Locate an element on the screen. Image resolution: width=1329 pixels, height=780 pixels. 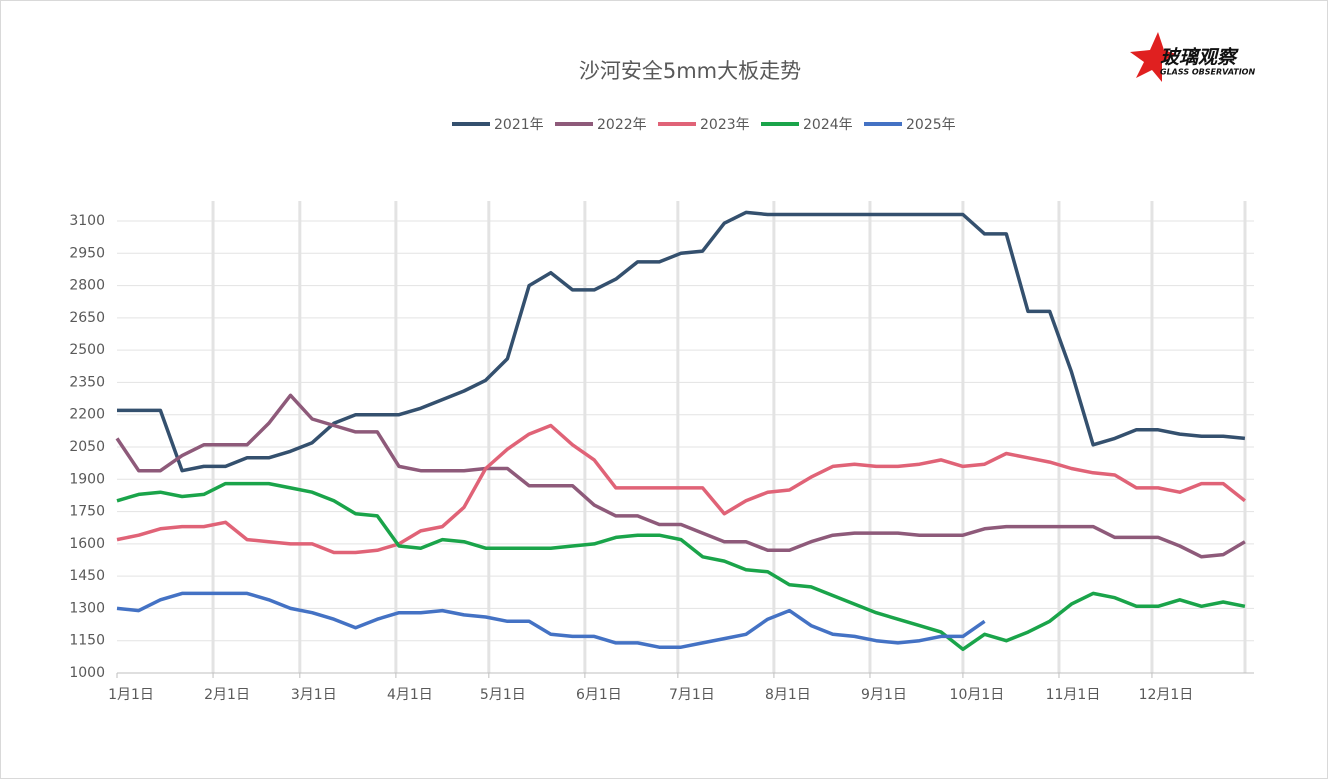
logo-title: 玻璃观察 is located at coordinates (1199, 58).